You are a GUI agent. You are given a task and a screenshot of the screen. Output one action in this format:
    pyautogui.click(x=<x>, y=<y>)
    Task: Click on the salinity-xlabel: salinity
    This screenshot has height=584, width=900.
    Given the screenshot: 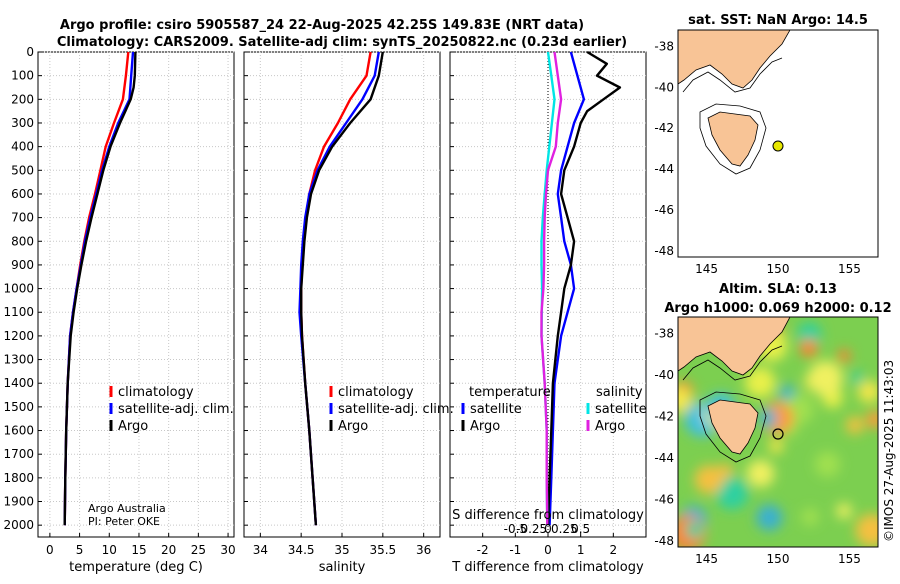 What is the action you would take?
    pyautogui.click(x=342, y=567)
    